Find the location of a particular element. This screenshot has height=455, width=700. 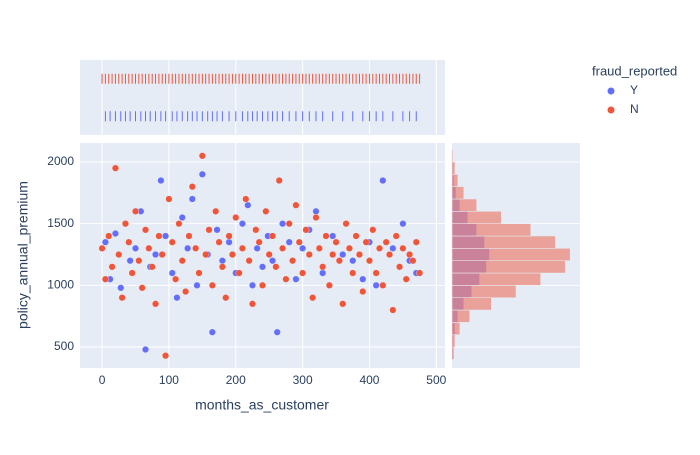

x-tick-label: 300 is located at coordinates (303, 380).